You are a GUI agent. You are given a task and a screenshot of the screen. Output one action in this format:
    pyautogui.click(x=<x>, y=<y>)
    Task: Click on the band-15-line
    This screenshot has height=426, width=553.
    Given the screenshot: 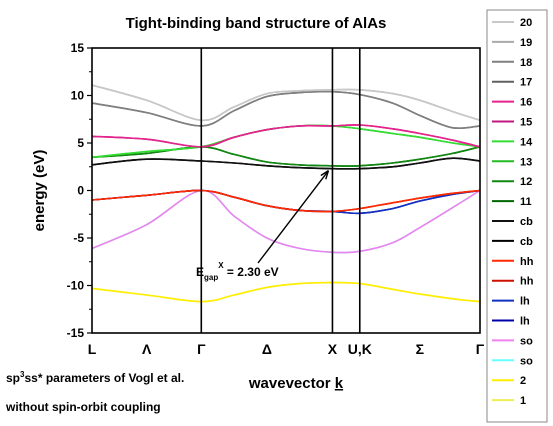 What is the action you would take?
    pyautogui.click(x=286, y=136)
    